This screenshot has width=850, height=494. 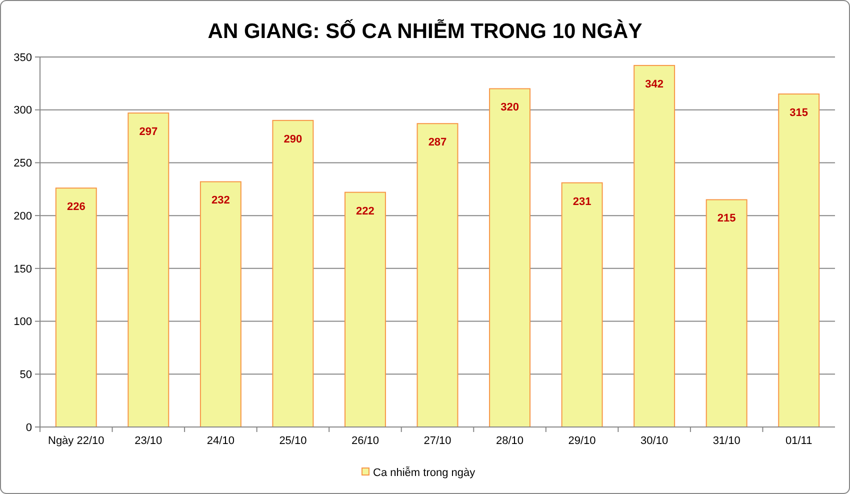 What do you see at coordinates (23, 164) in the screenshot?
I see `y-tick-label: 250` at bounding box center [23, 164].